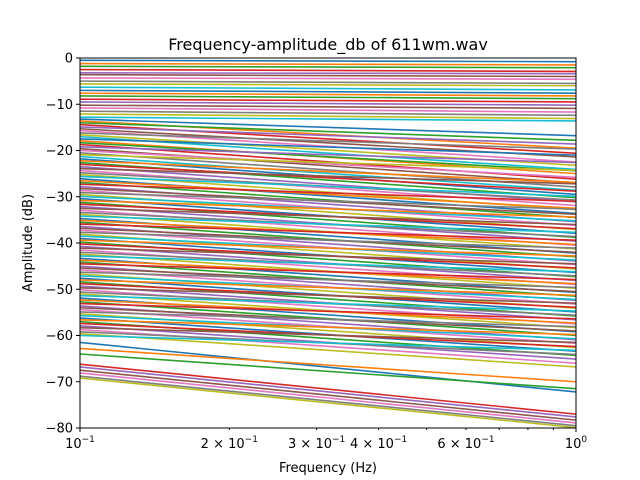 The image size is (640, 480). Describe the element at coordinates (316, 443) in the screenshot. I see `x-tick-label: 3 × 10⁻¹` at that location.